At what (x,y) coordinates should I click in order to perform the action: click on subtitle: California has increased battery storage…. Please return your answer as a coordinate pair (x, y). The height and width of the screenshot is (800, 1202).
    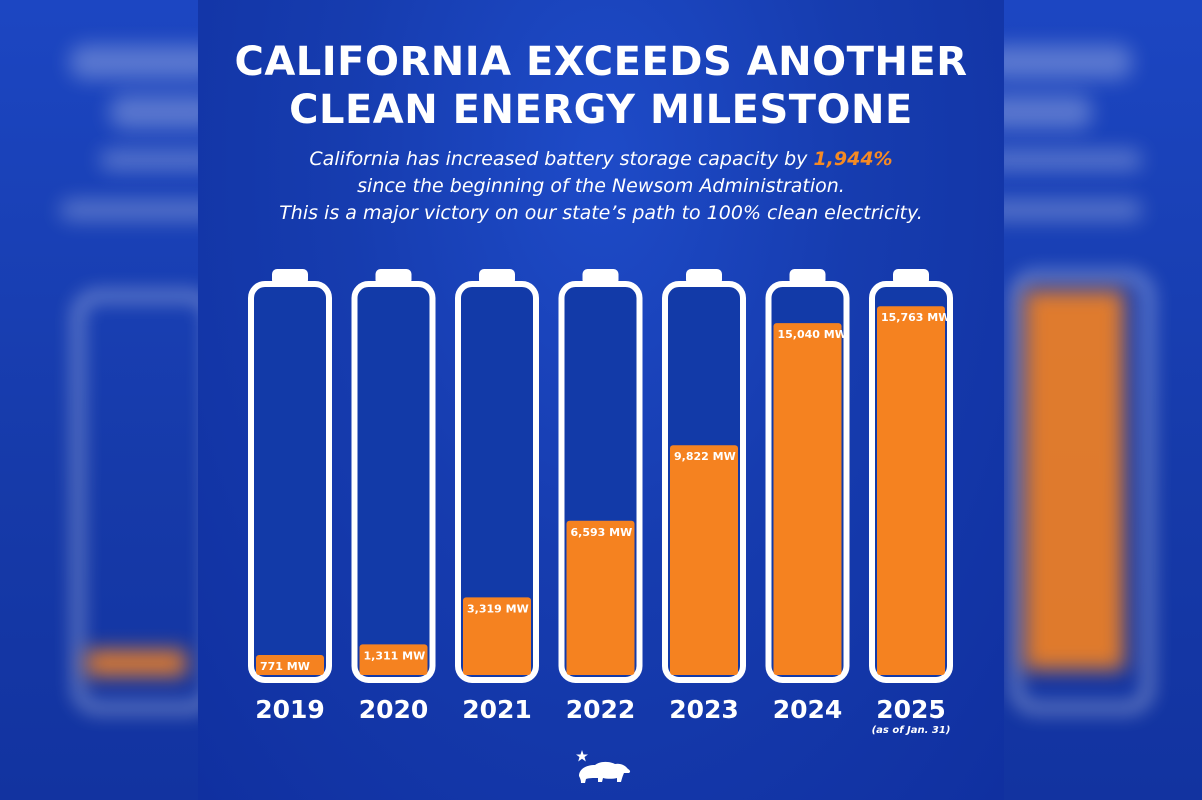
    Looking at the image, I should click on (601, 186).